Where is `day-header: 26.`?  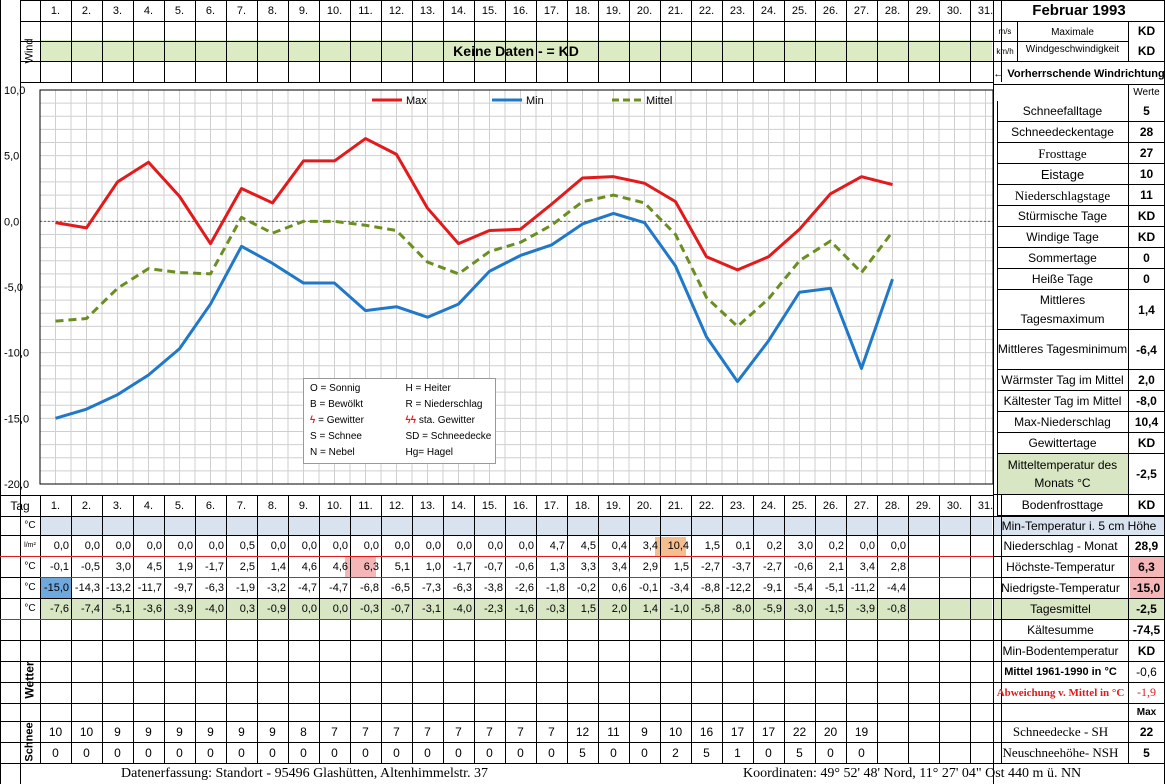
day-header: 26. is located at coordinates (830, 10).